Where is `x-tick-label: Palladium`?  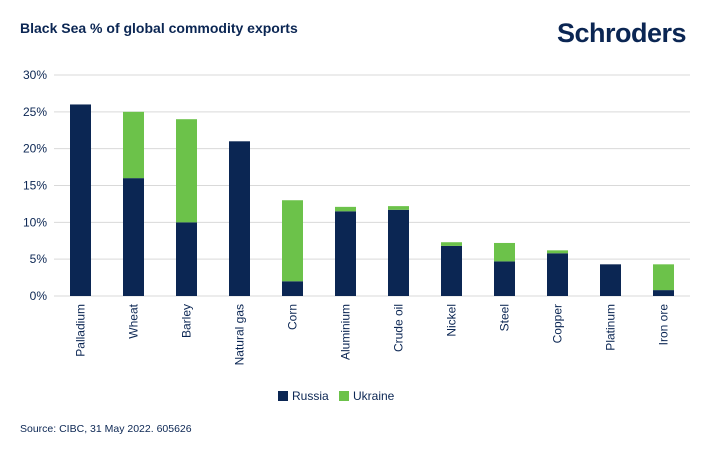
x-tick-label: Palladium is located at coordinates (81, 330).